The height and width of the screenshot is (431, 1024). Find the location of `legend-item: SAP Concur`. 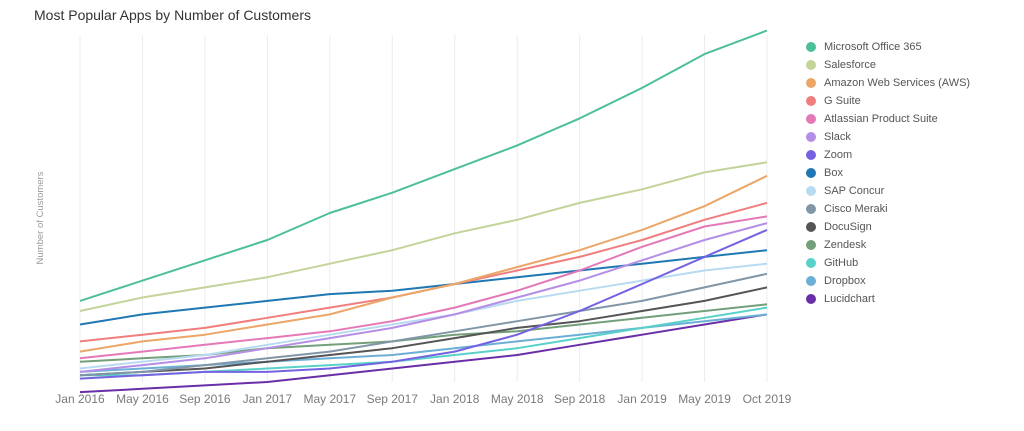

legend-item: SAP Concur is located at coordinates (888, 191).